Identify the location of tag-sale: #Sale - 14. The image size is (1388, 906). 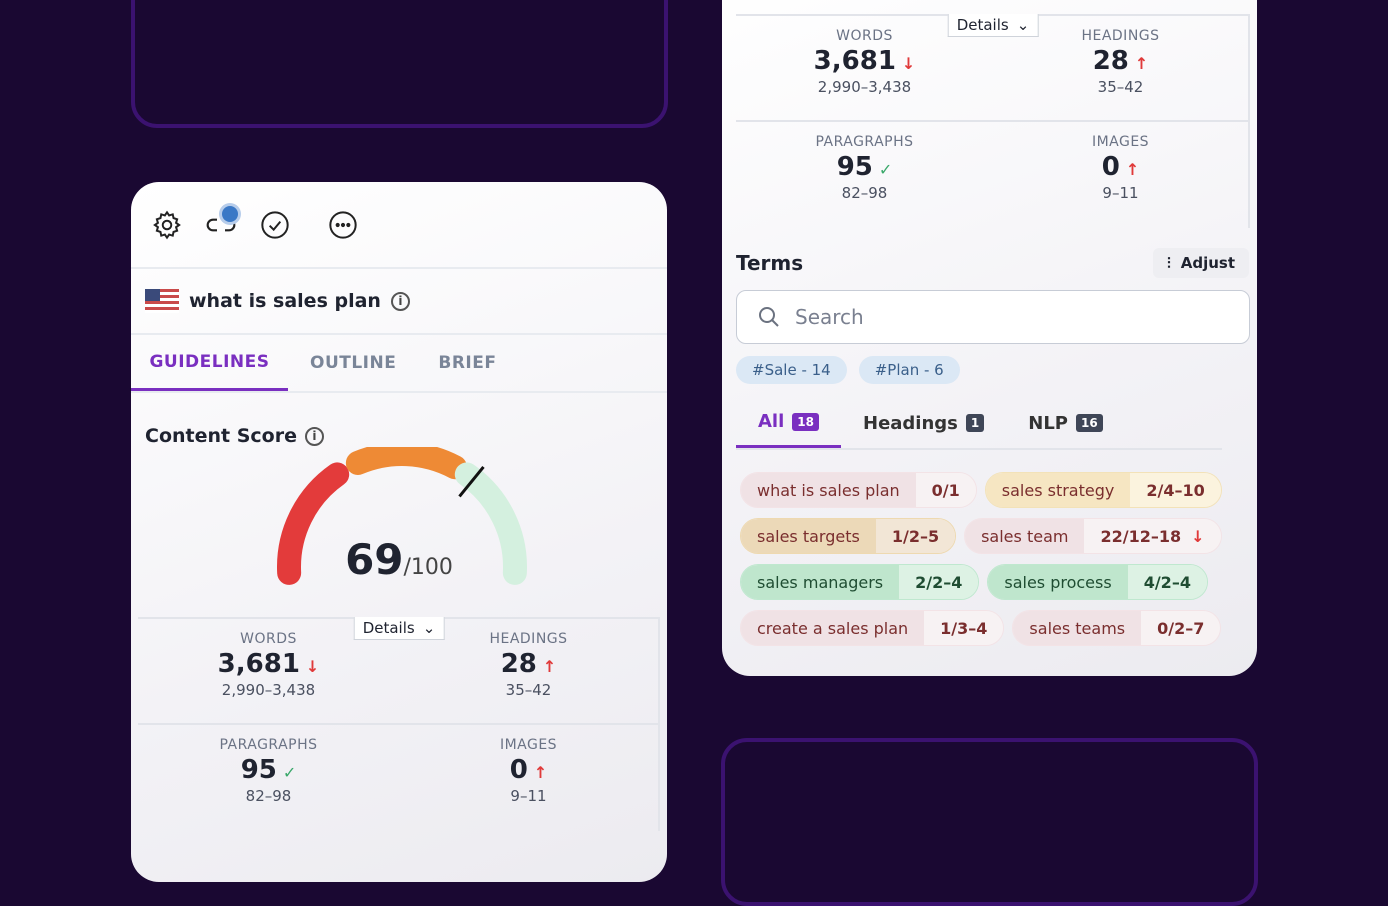
(791, 370).